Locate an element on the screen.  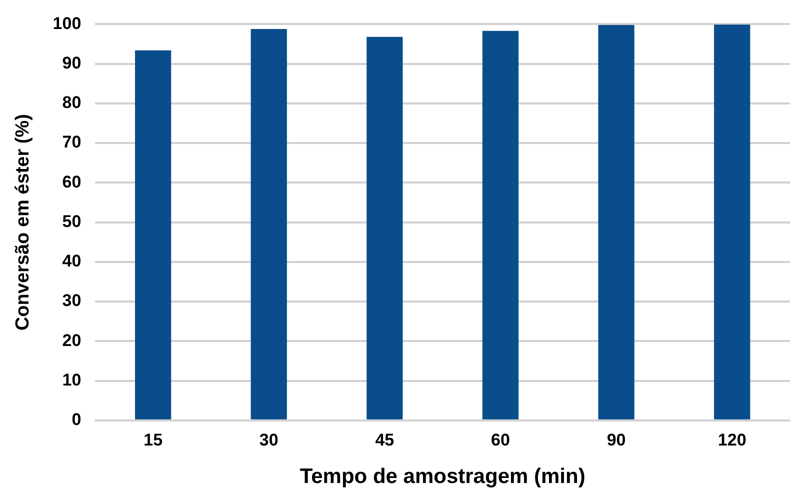
x-tick-label: 15 is located at coordinates (153, 440).